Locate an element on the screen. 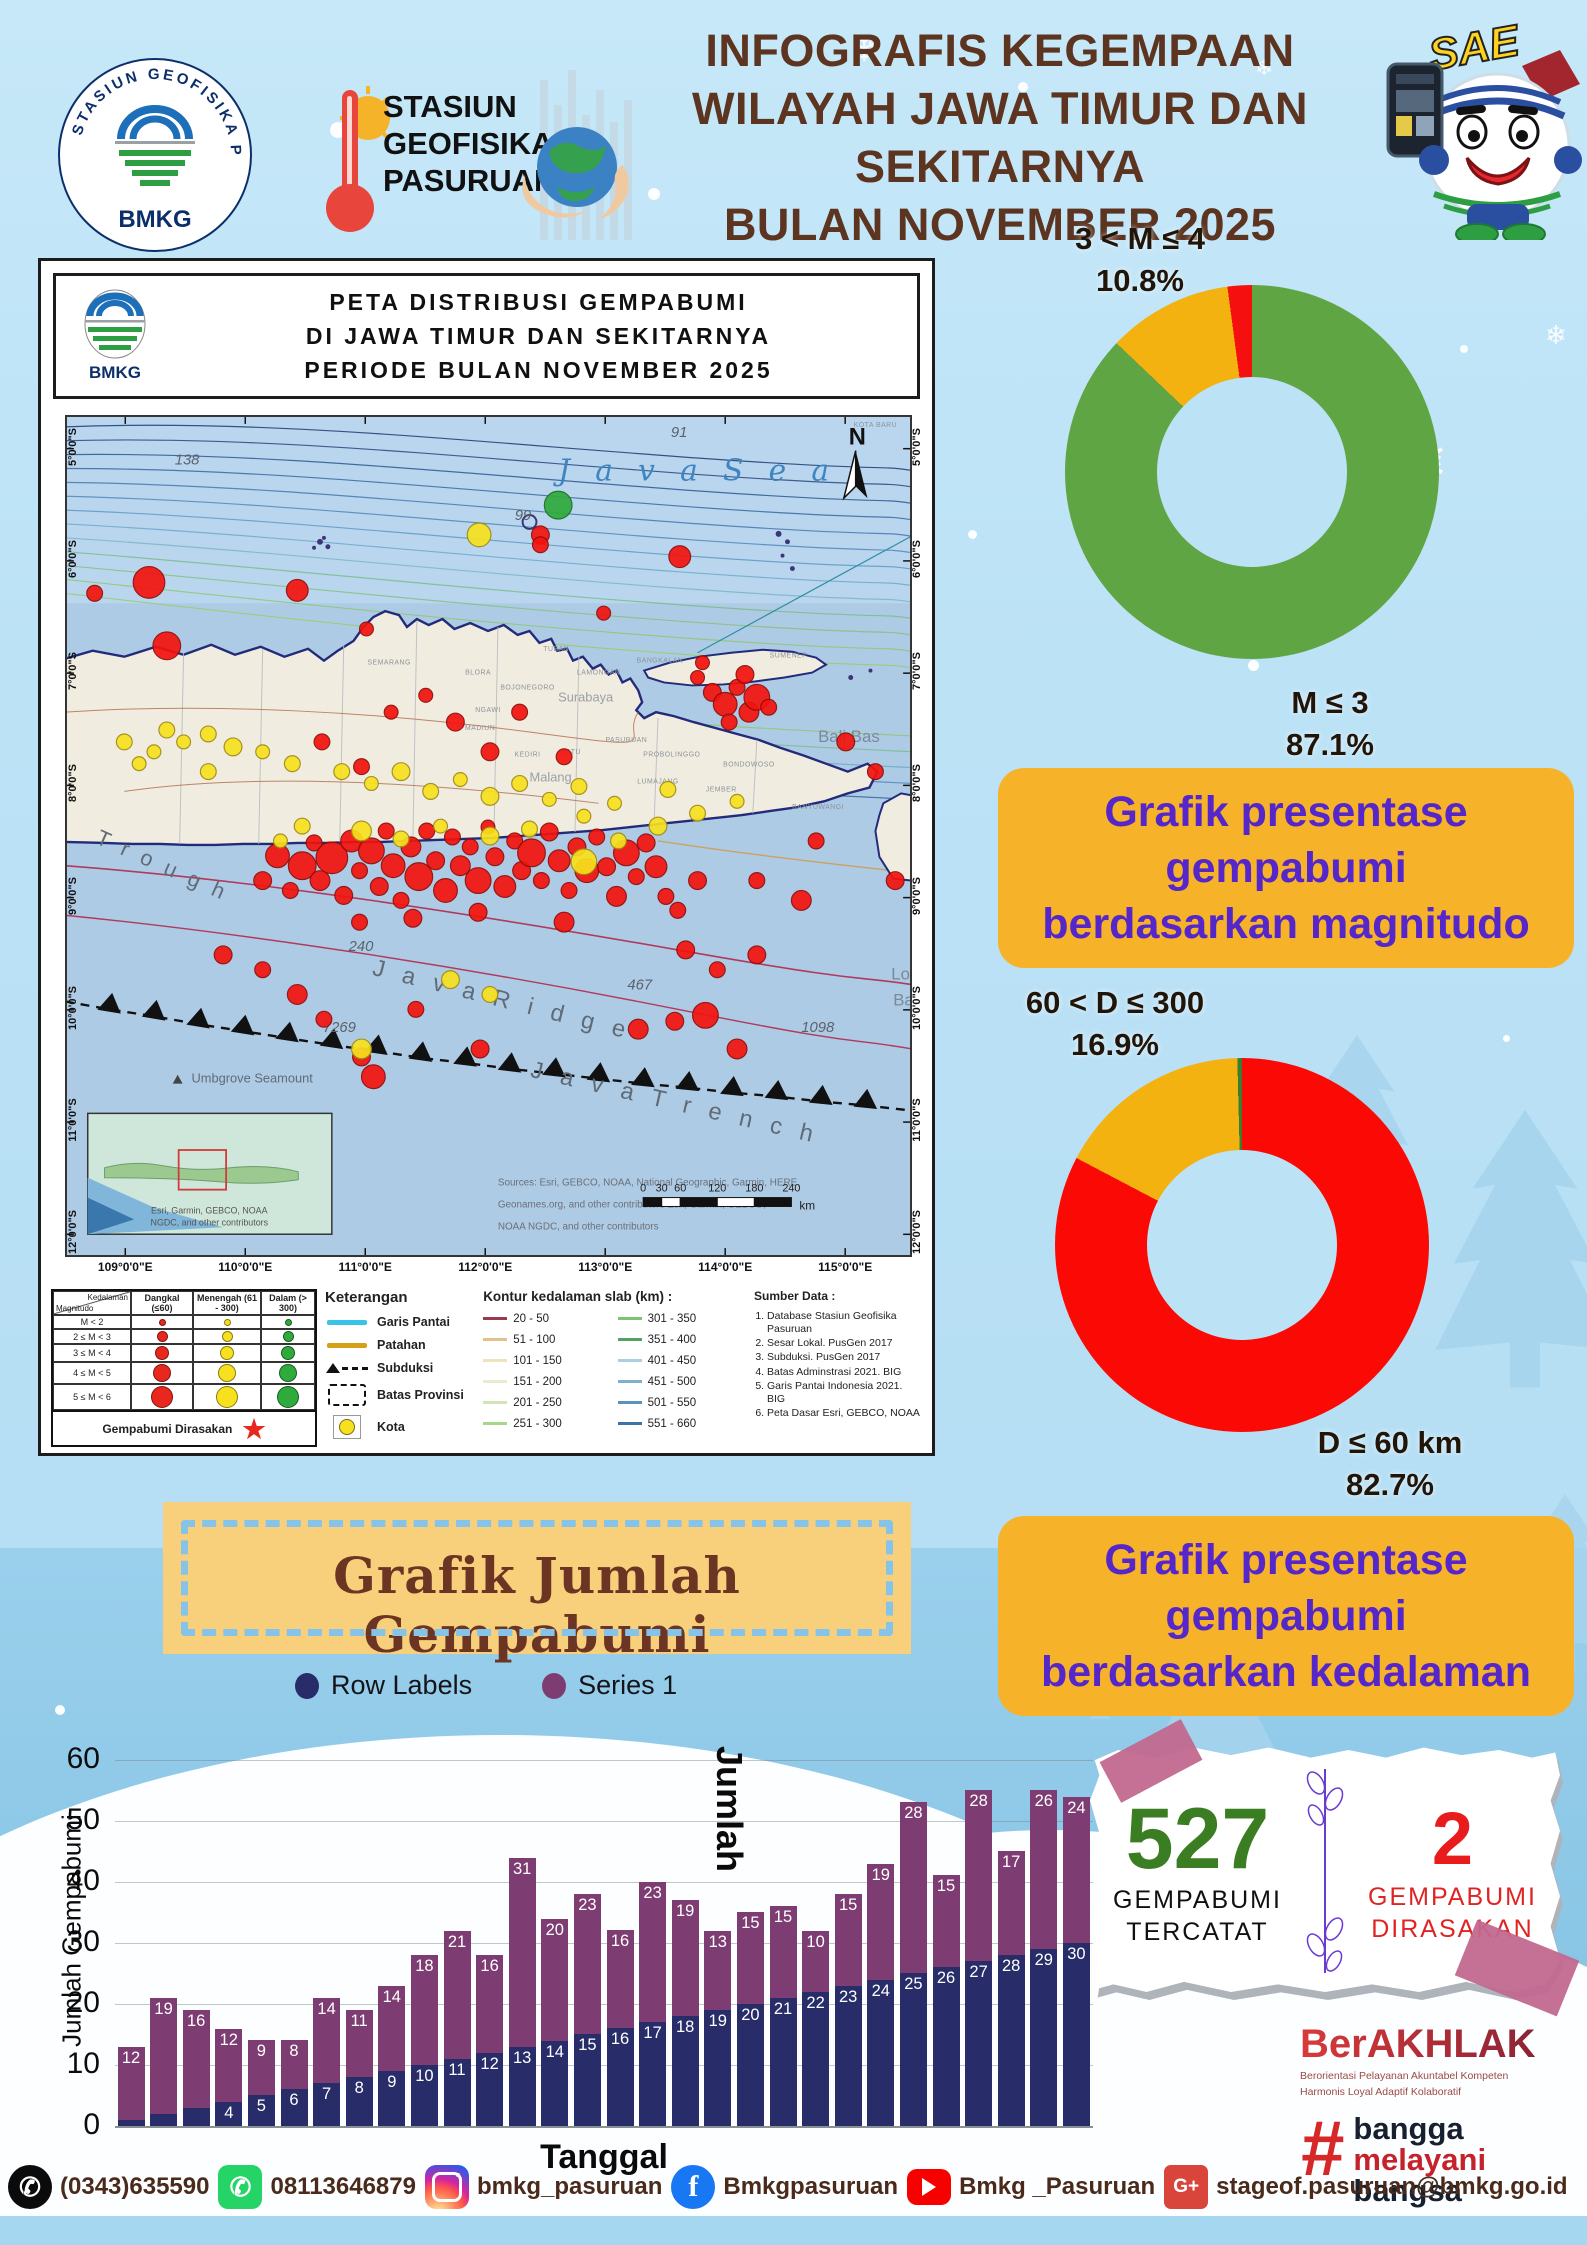  bar-day-2: 19 is located at coordinates (164, 2062).